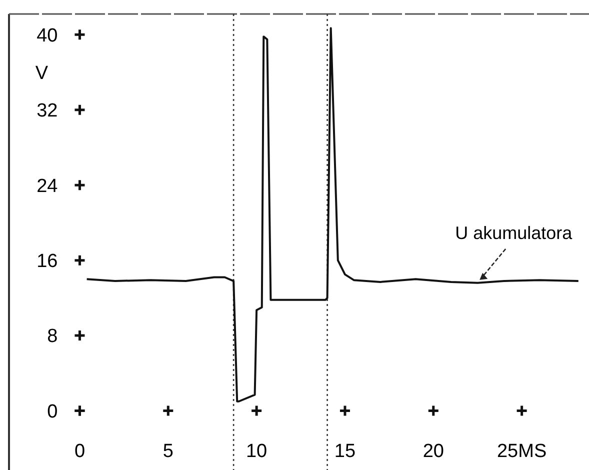  I want to click on x-tick-label: 10, so click(257, 451).